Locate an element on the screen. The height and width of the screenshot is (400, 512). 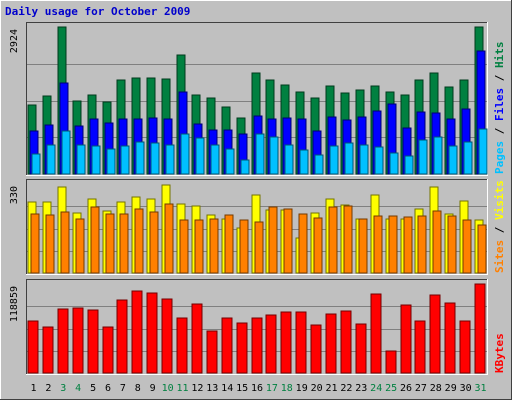
x-tick-day-28: 28 is located at coordinates (436, 388).